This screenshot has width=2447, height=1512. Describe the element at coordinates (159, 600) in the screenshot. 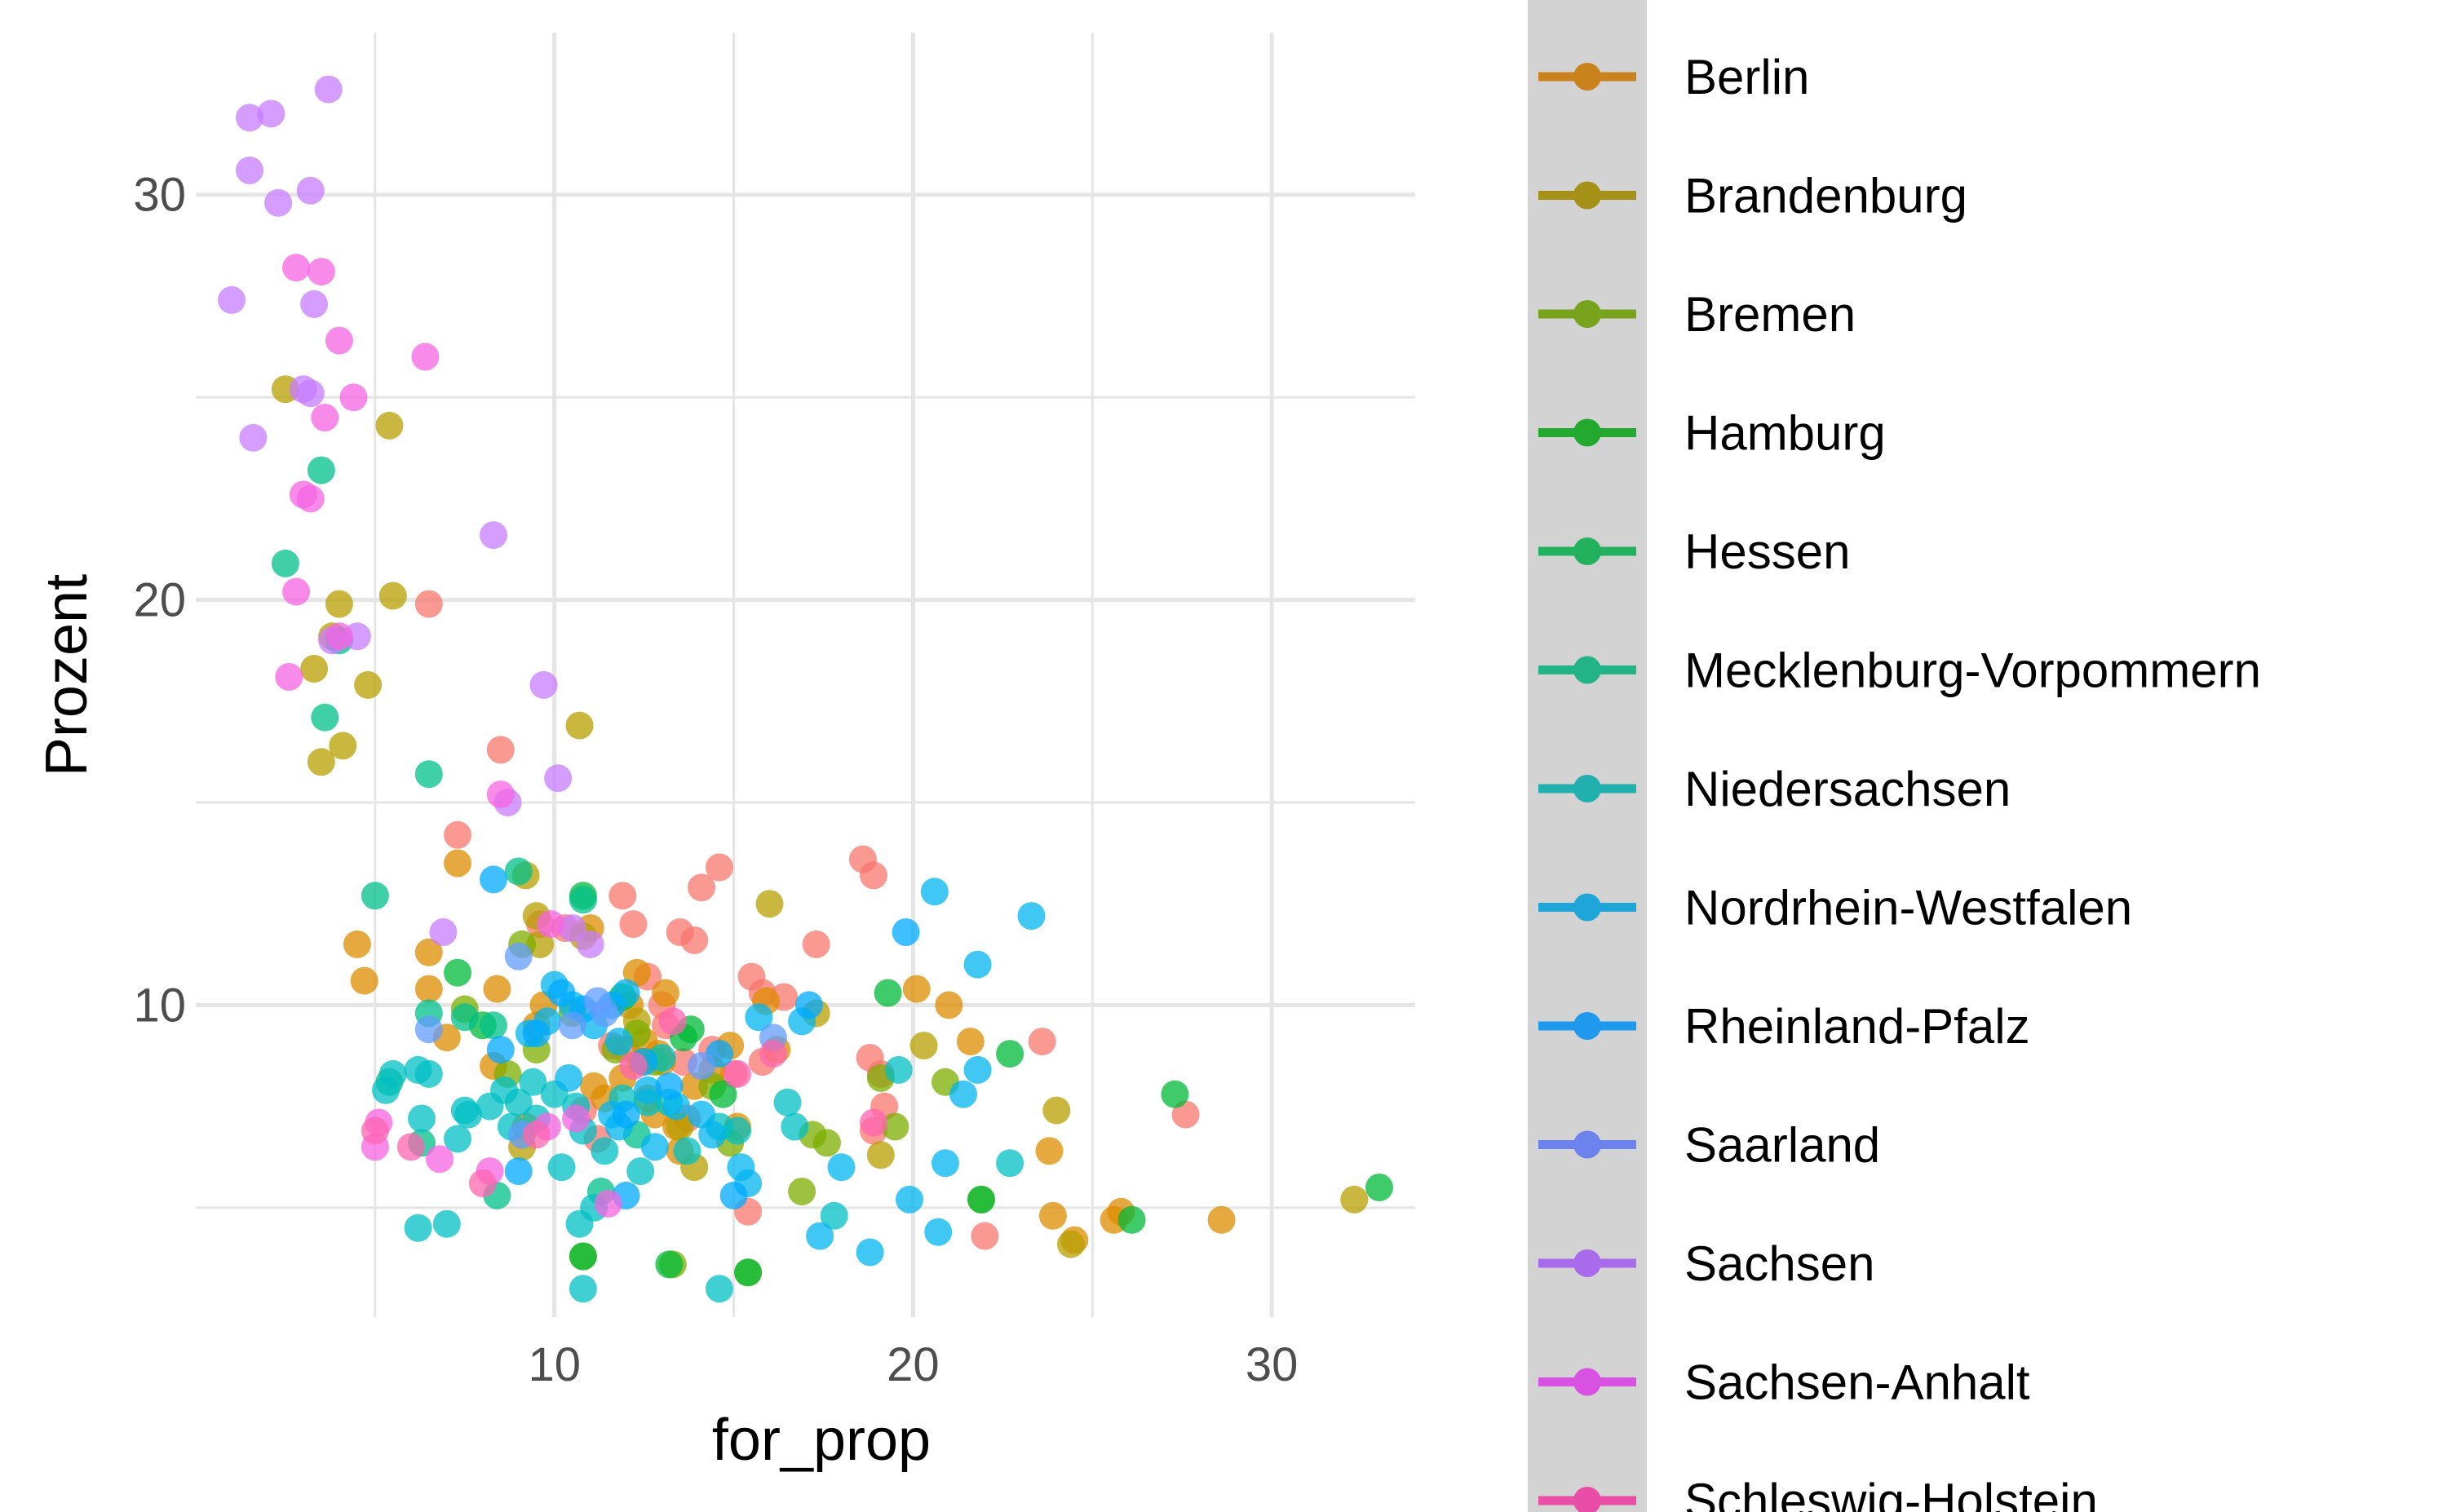

I see `y-tick-label: 20` at that location.